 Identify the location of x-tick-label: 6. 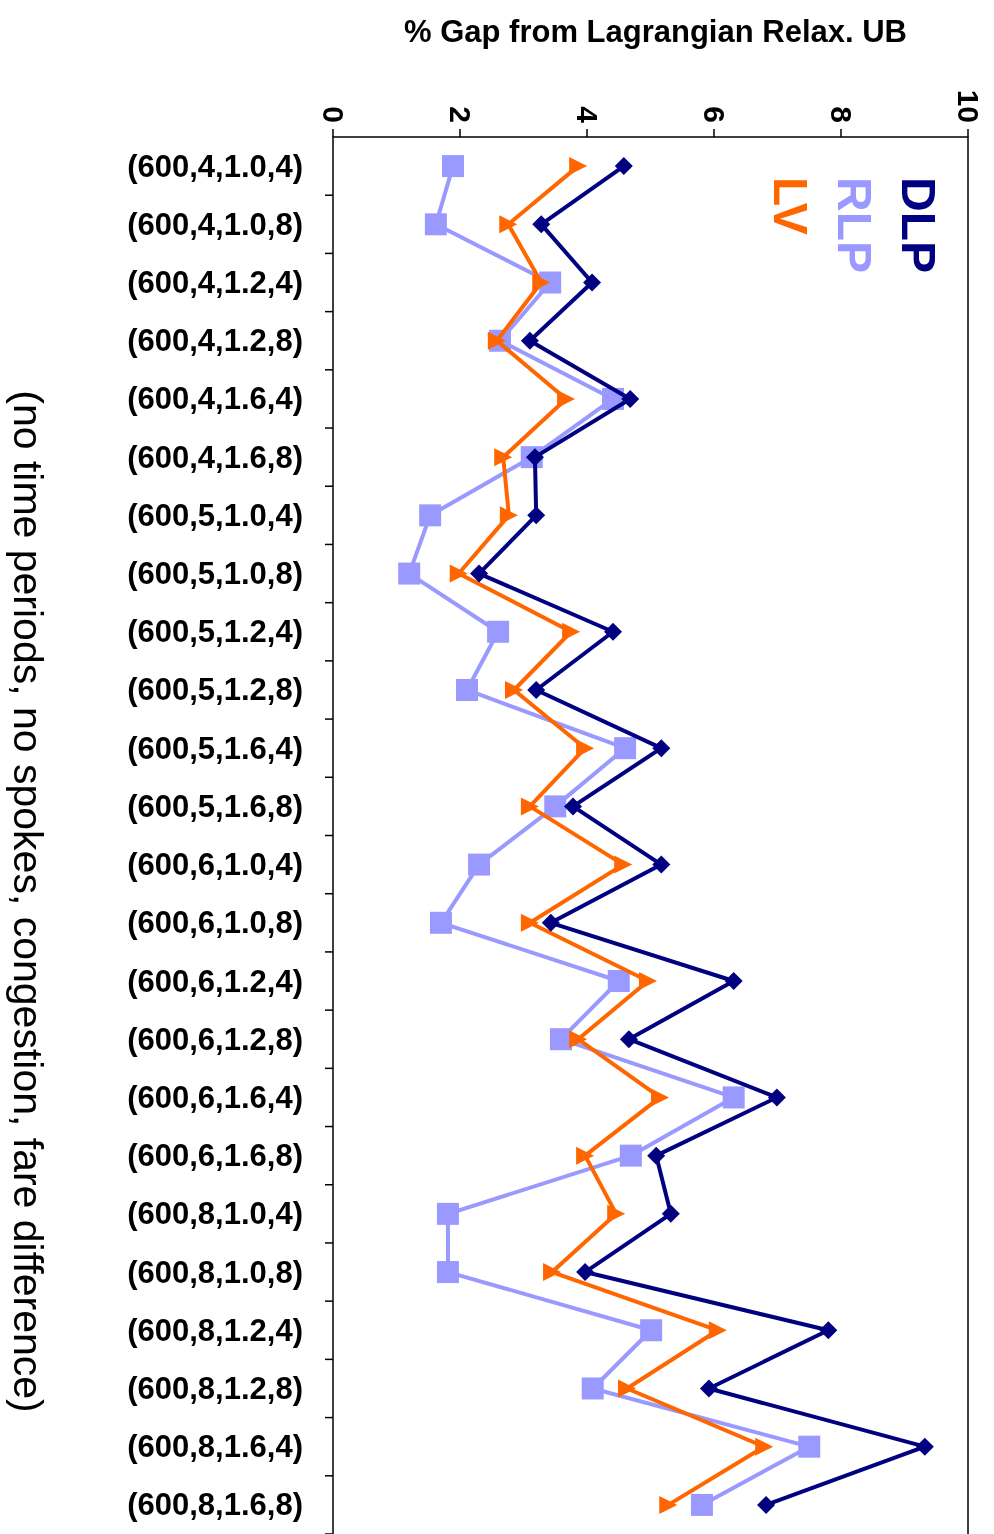
(714, 114).